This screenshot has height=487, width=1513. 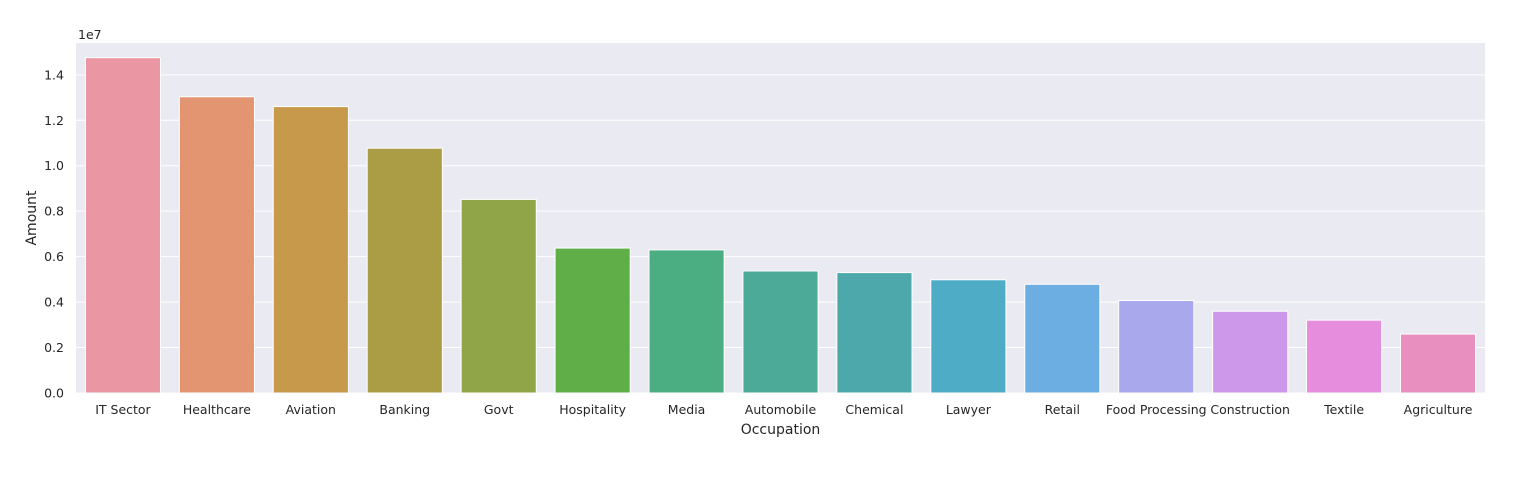 What do you see at coordinates (54, 211) in the screenshot?
I see `y-tick-label: 0.8` at bounding box center [54, 211].